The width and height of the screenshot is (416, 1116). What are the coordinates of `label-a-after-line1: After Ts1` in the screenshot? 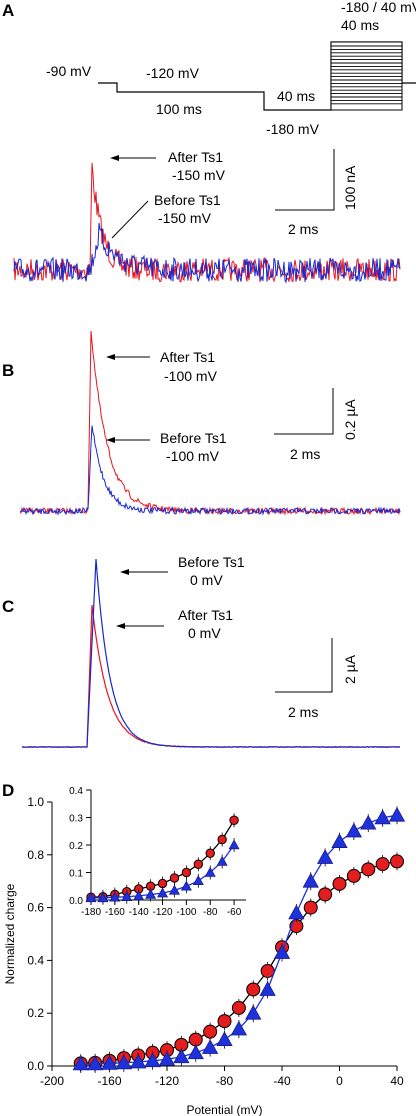 It's located at (195, 157).